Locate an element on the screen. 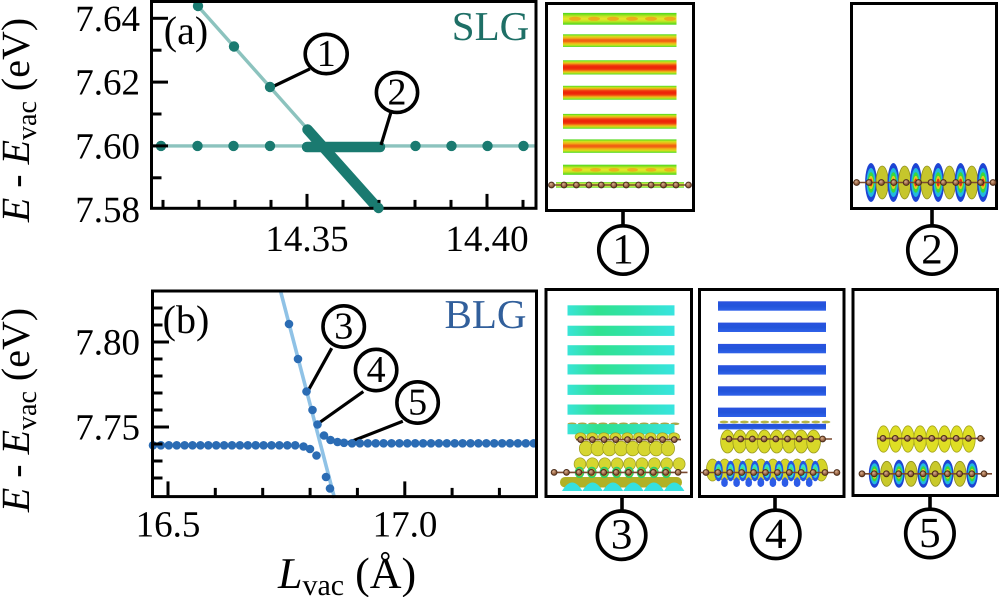  svg-text: 7.62 is located at coordinates (107, 83).